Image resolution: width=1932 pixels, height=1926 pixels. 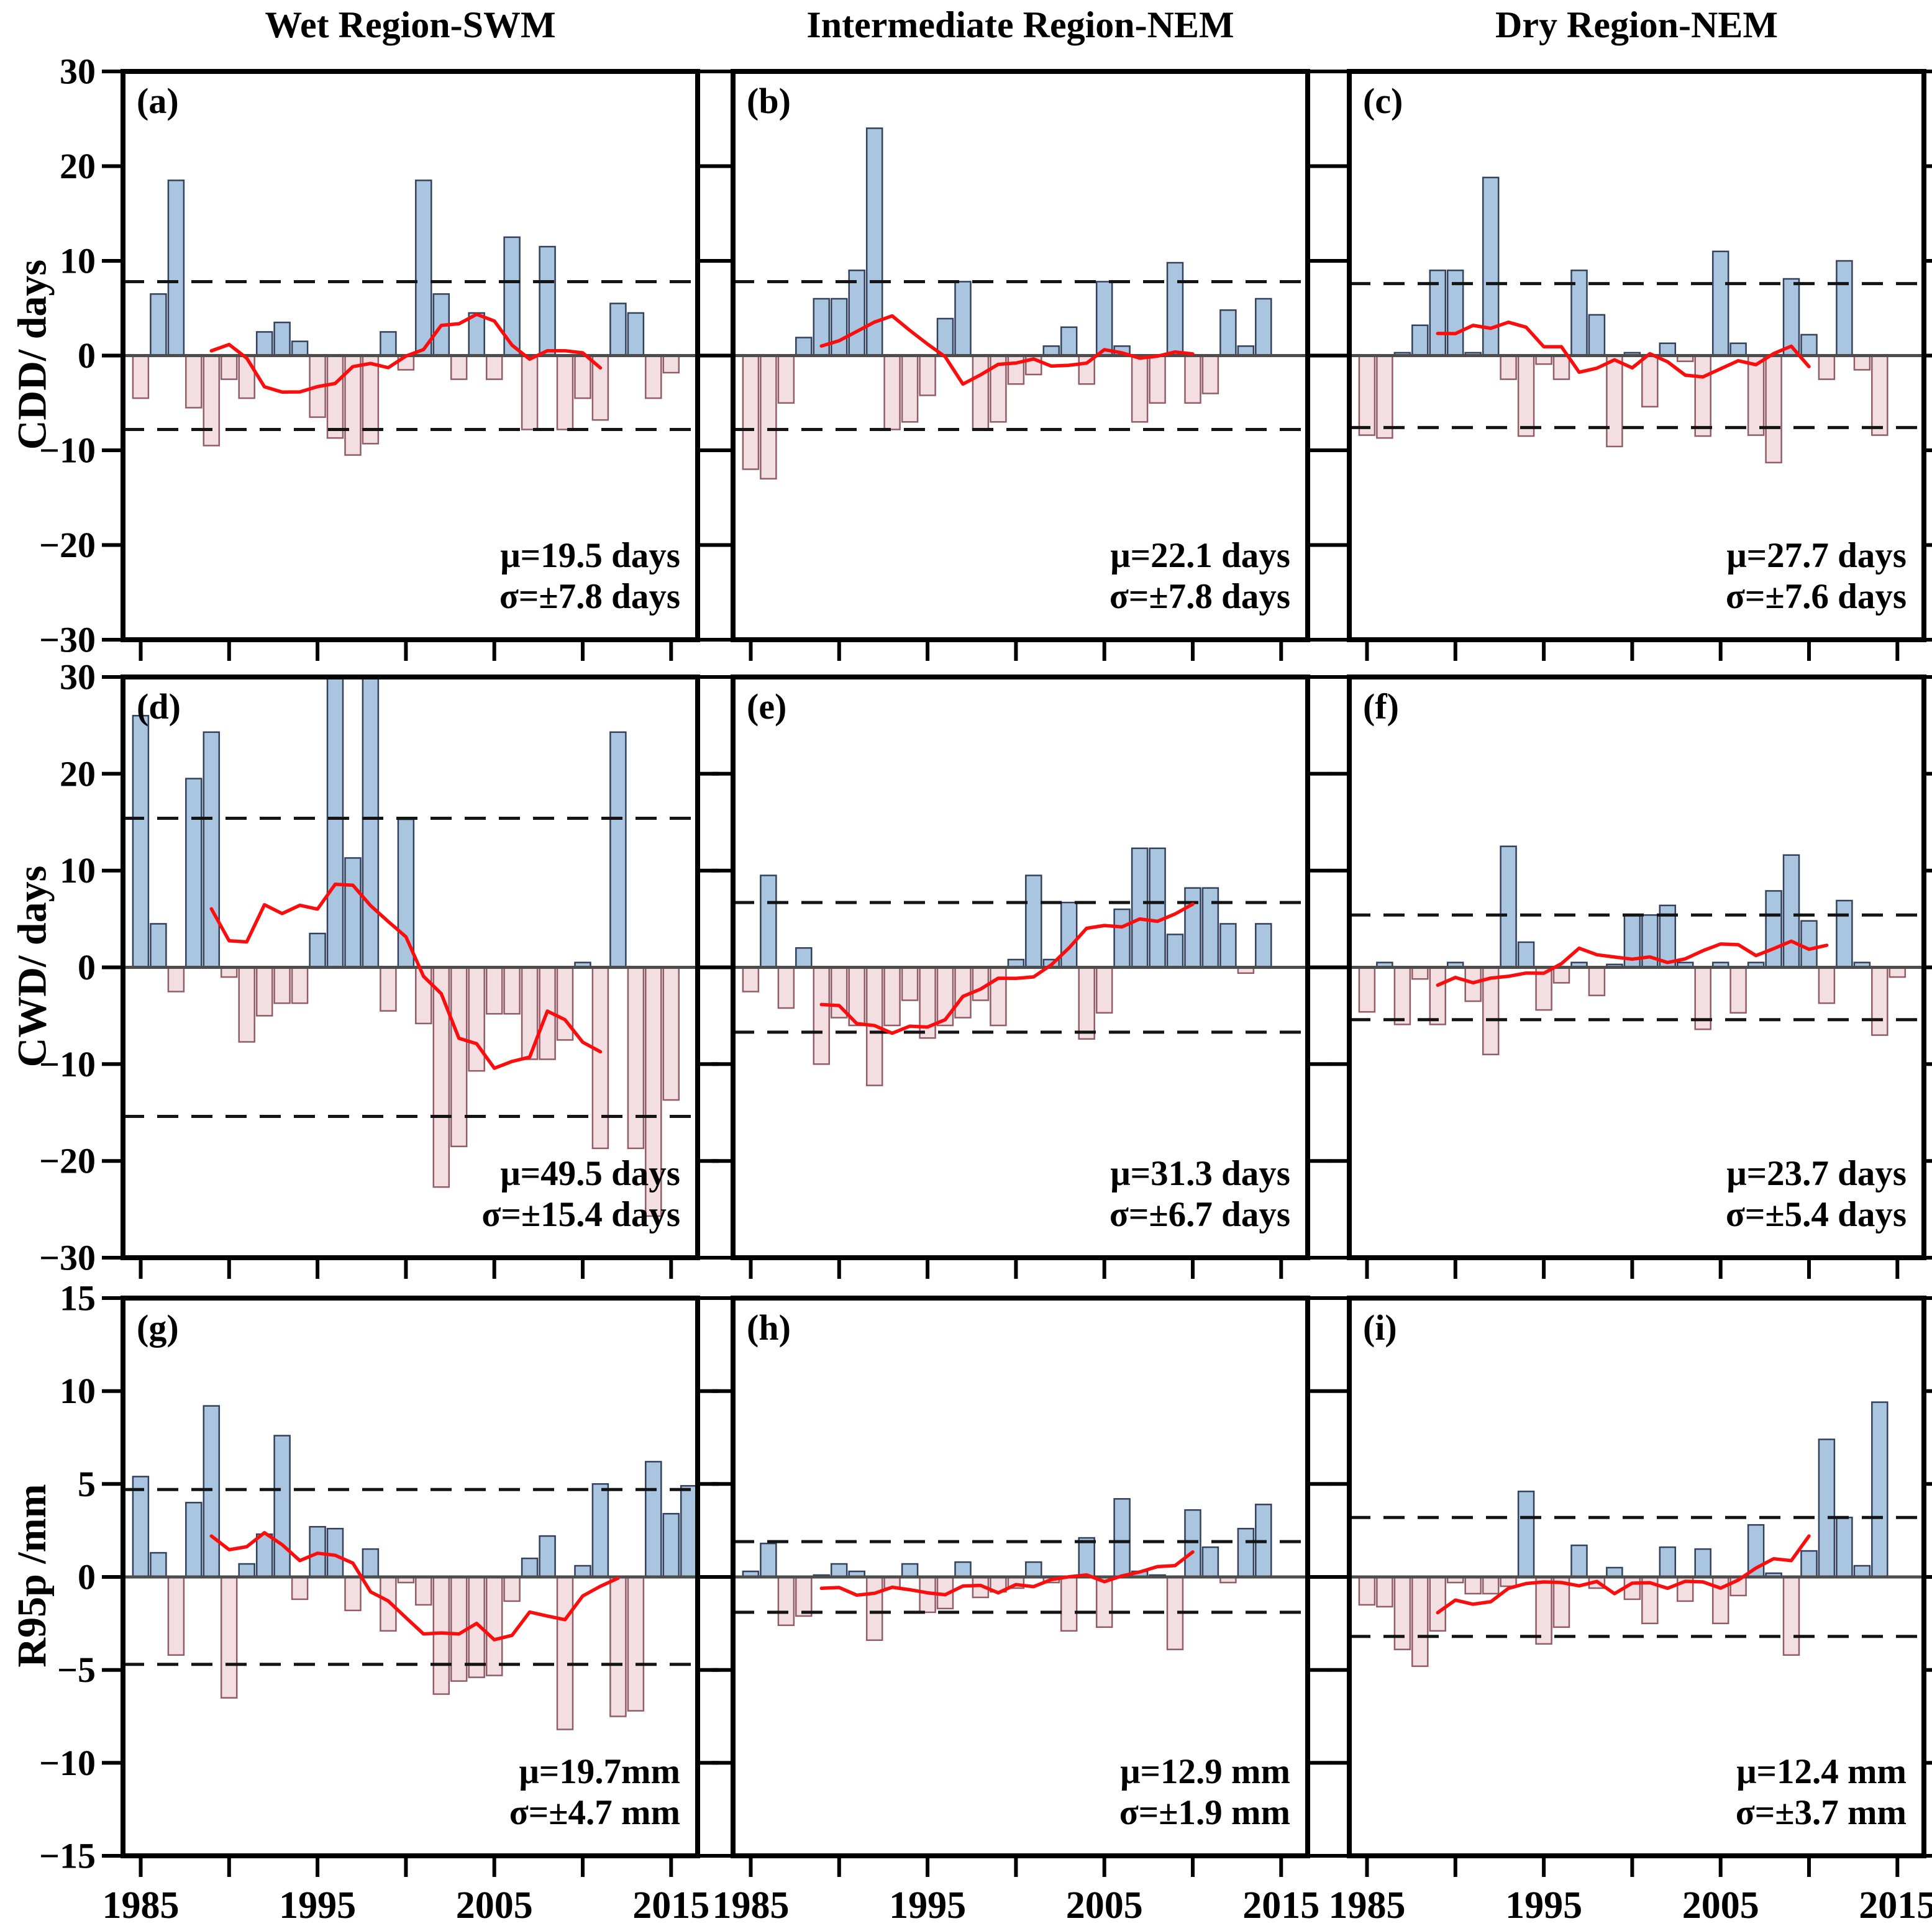 I want to click on column-title-wet-region: Wet Region-SWM, so click(x=410, y=25).